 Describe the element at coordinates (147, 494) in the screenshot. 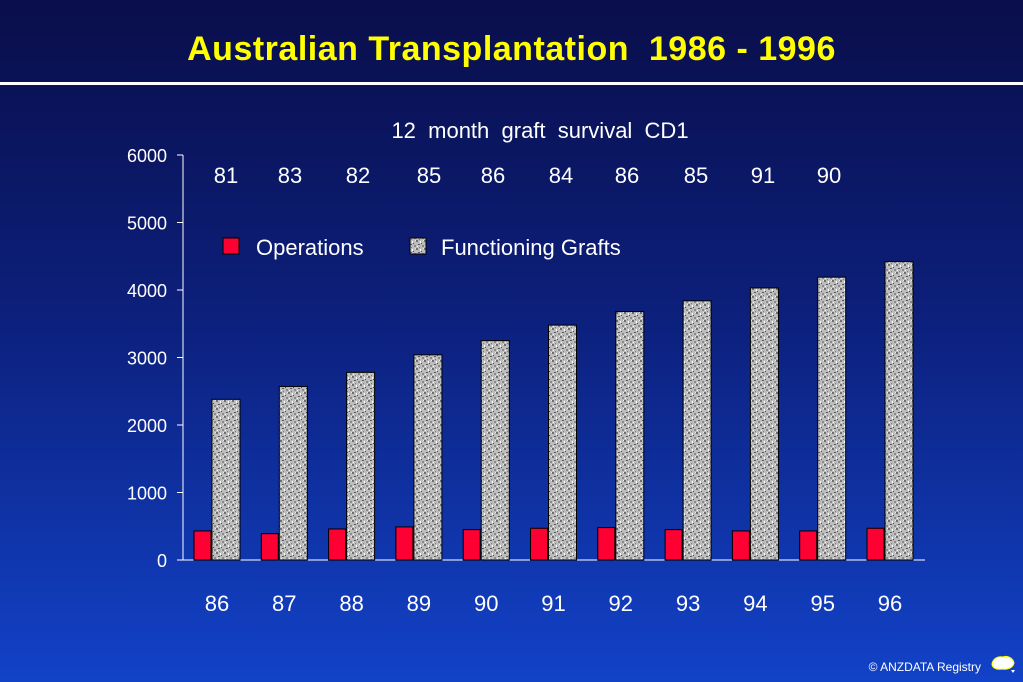

I see `y-tick-label: 1000` at that location.